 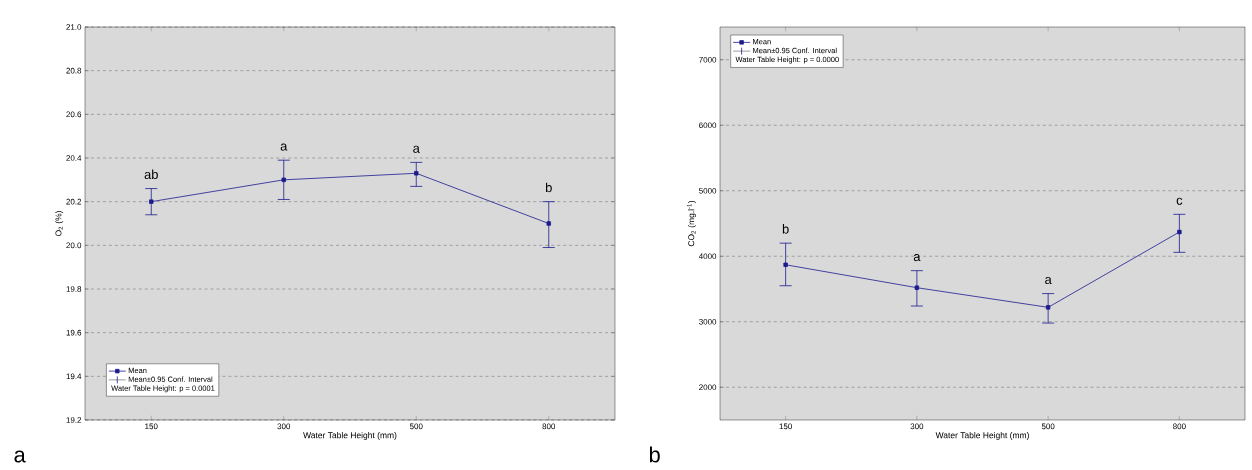 I want to click on text: a, so click(x=20, y=456).